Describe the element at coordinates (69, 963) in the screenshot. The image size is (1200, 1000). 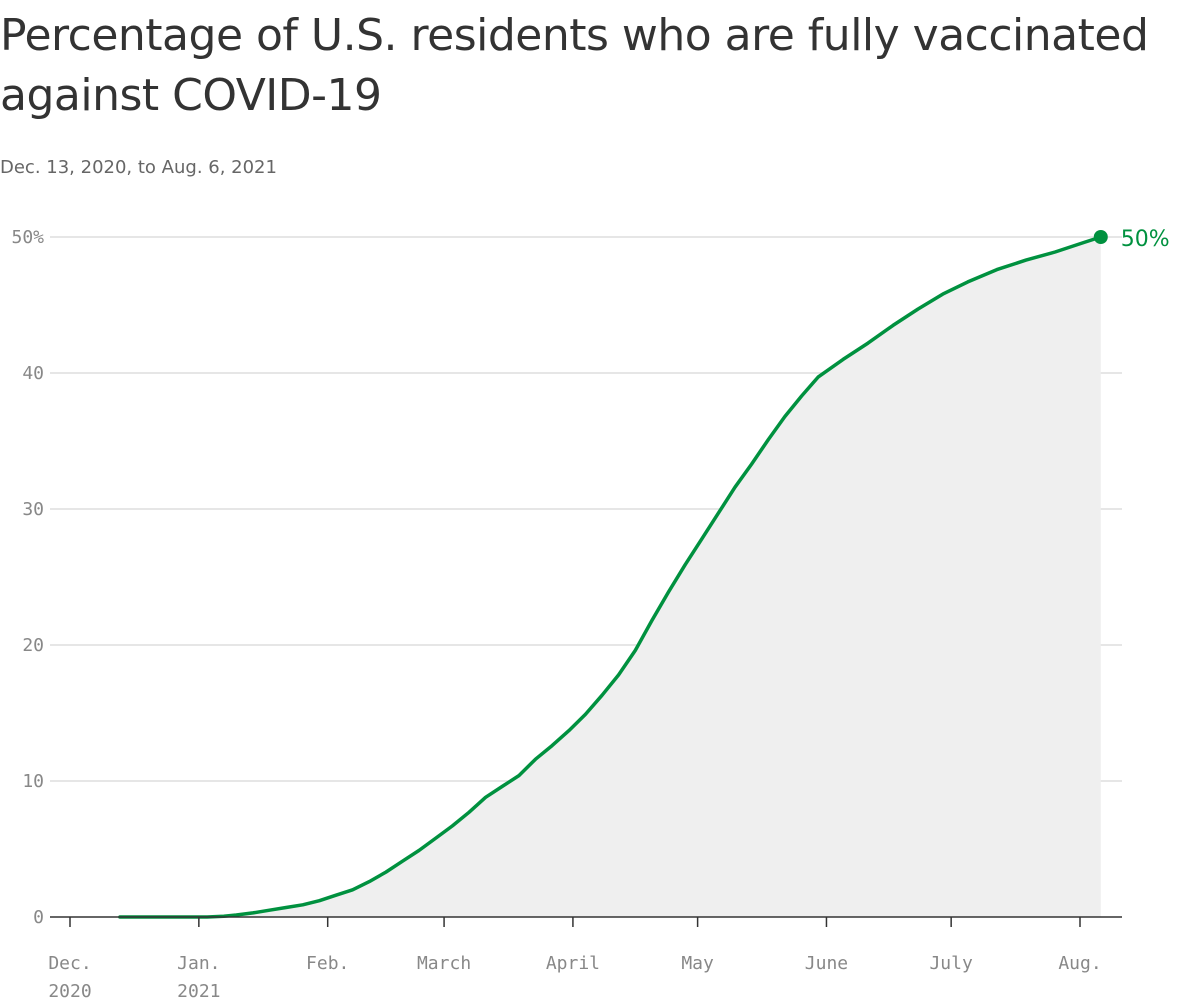
I see `x-tick-label: Dec.` at that location.